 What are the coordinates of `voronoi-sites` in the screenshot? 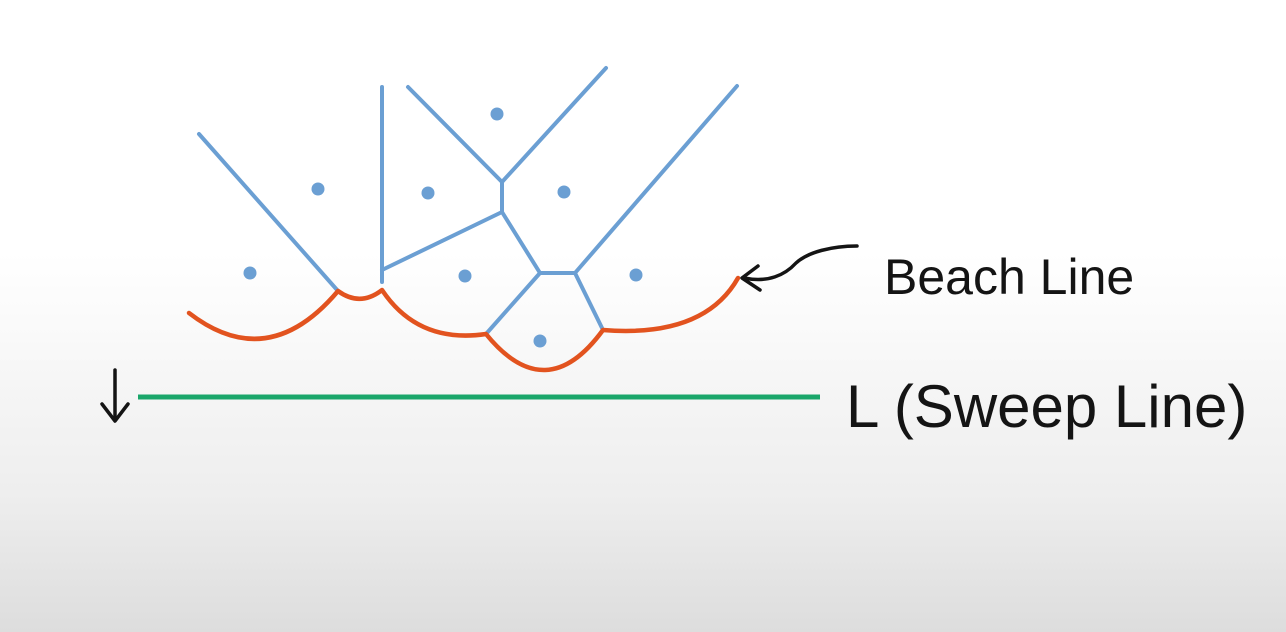 It's located at (443, 227).